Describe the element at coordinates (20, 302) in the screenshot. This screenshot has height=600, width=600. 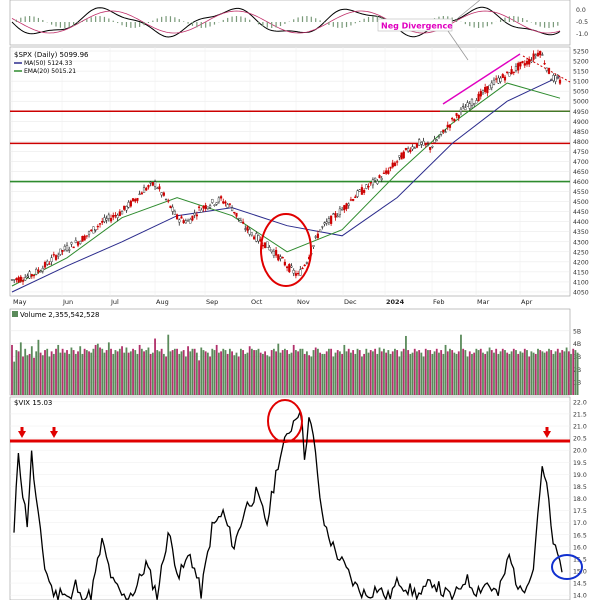
I see `x-axis-label: May` at that location.